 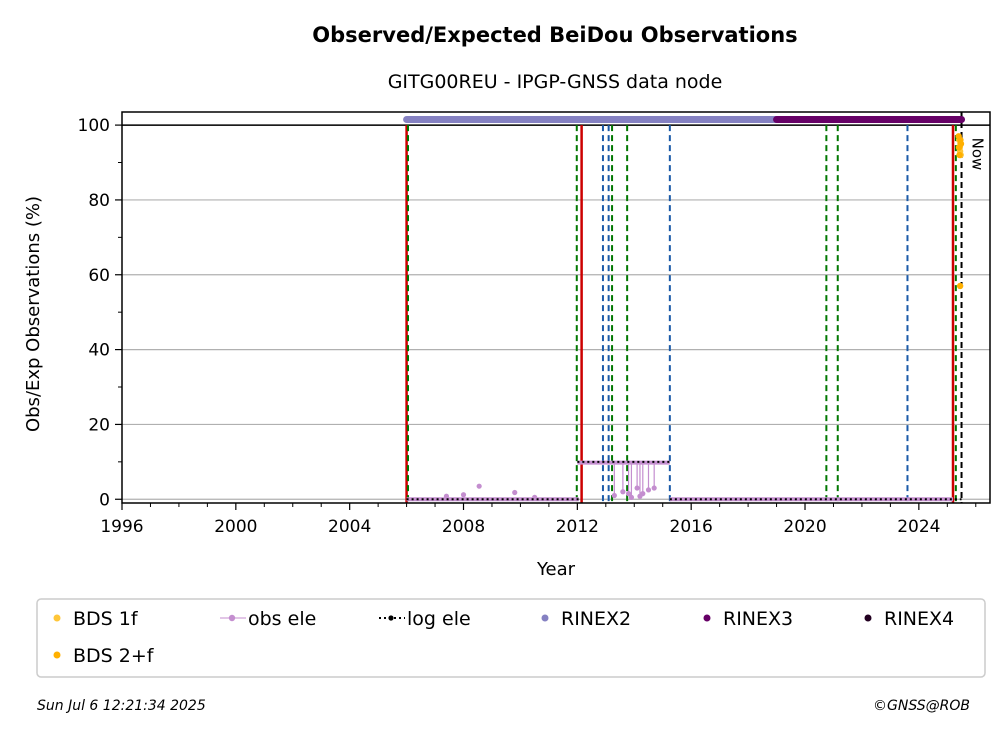 What do you see at coordinates (106, 619) in the screenshot?
I see `legend-label-bds-1f: BDS 1f` at bounding box center [106, 619].